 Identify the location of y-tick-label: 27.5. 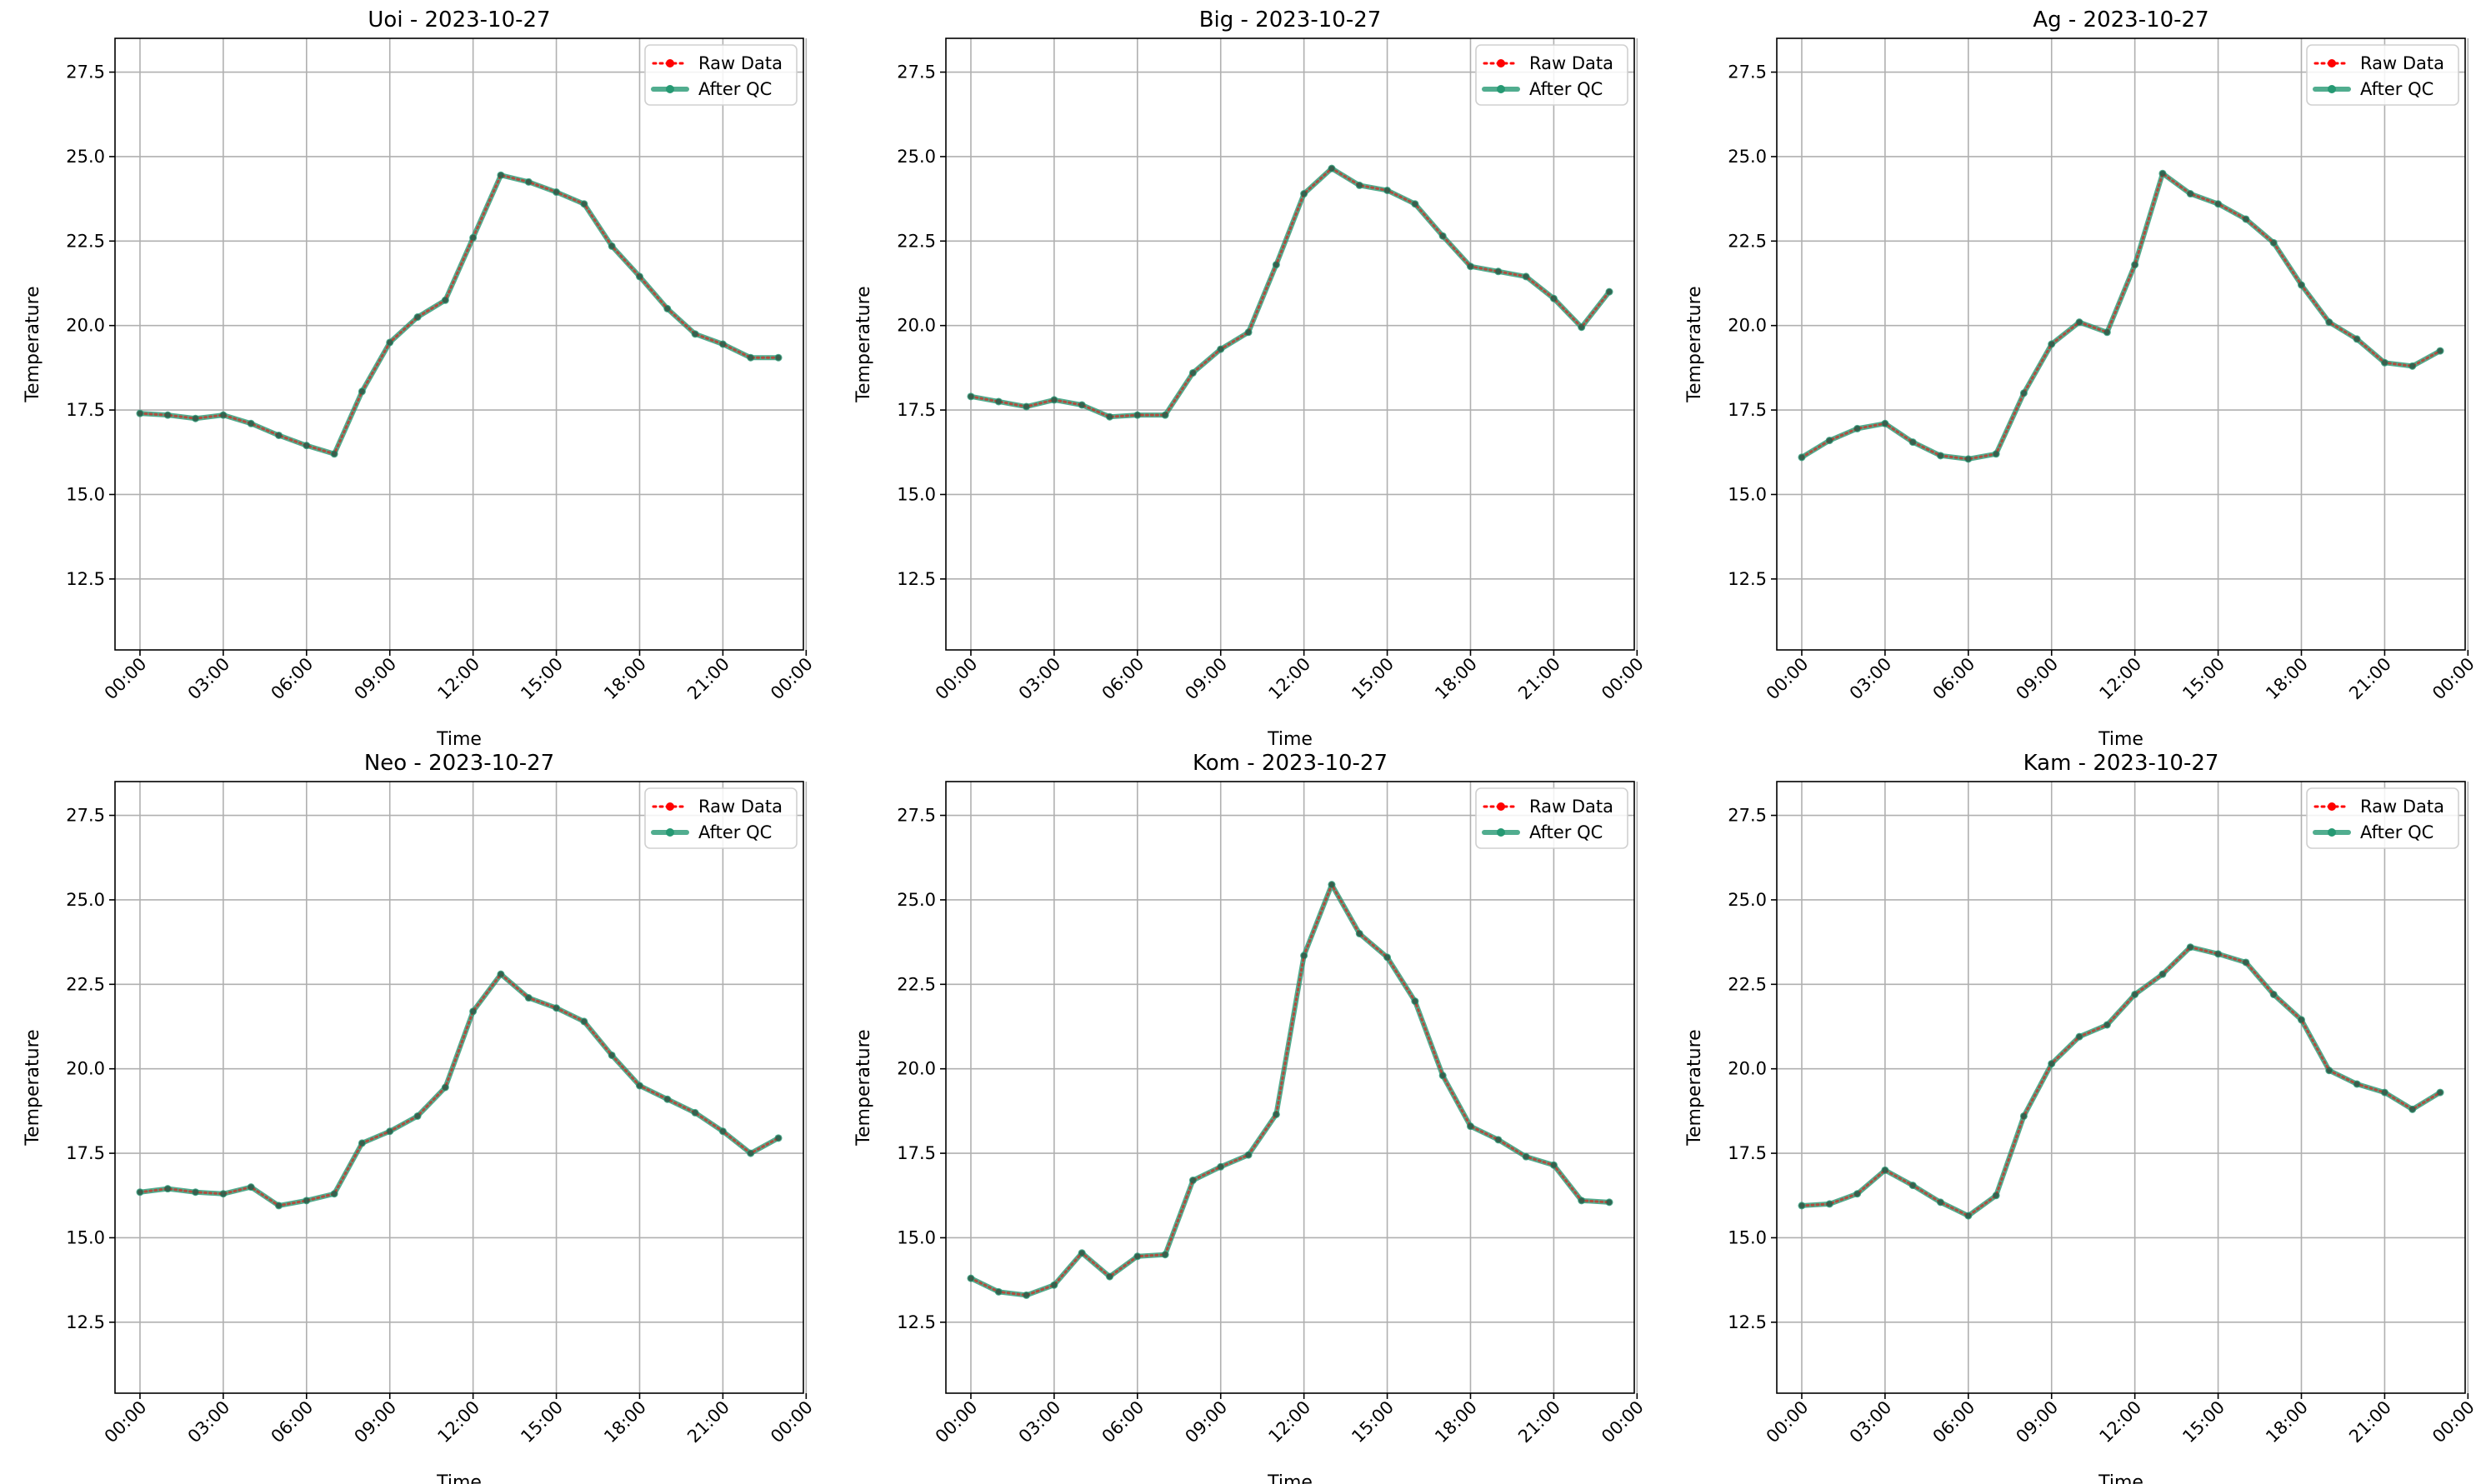
(1747, 816).